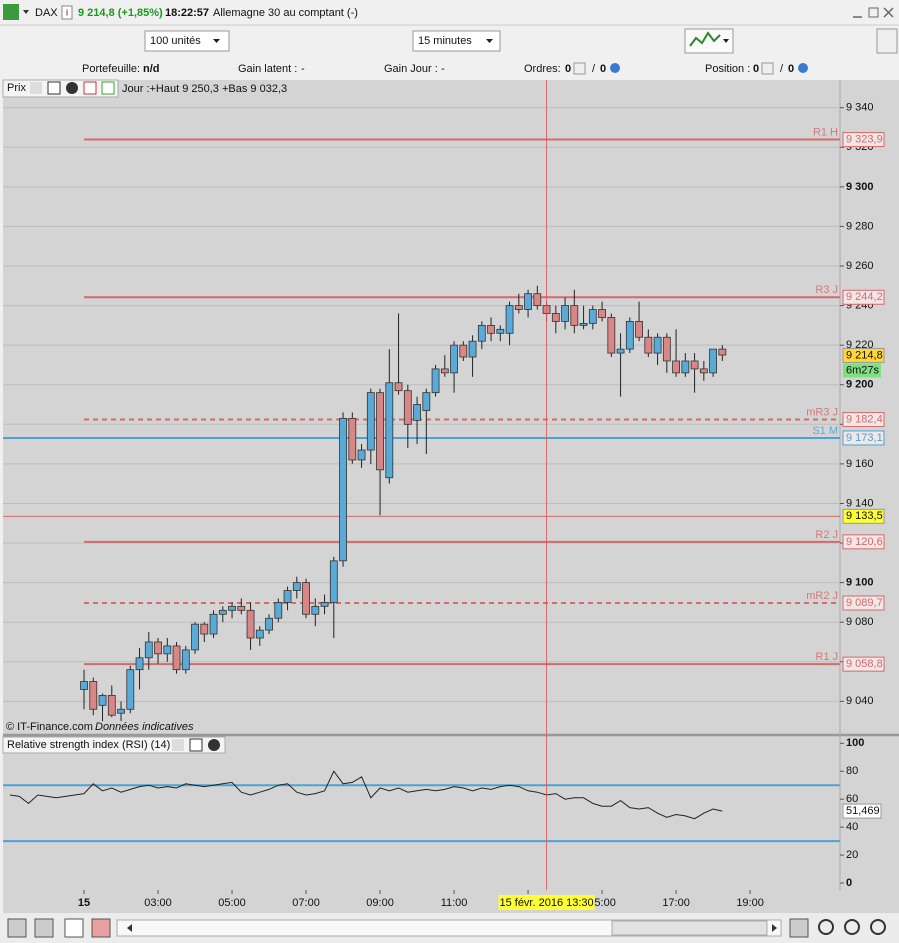 The height and width of the screenshot is (943, 899). What do you see at coordinates (380, 903) in the screenshot?
I see `x-tick-label: 09:00` at bounding box center [380, 903].